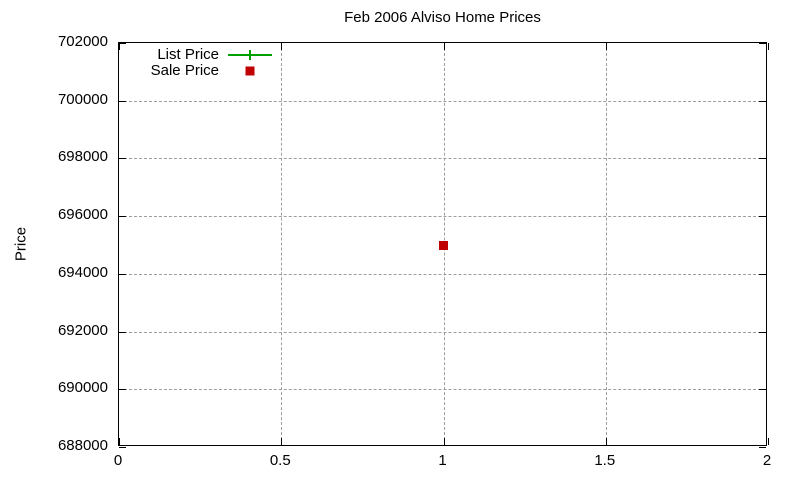  I want to click on x-tick-label: 2, so click(767, 460).